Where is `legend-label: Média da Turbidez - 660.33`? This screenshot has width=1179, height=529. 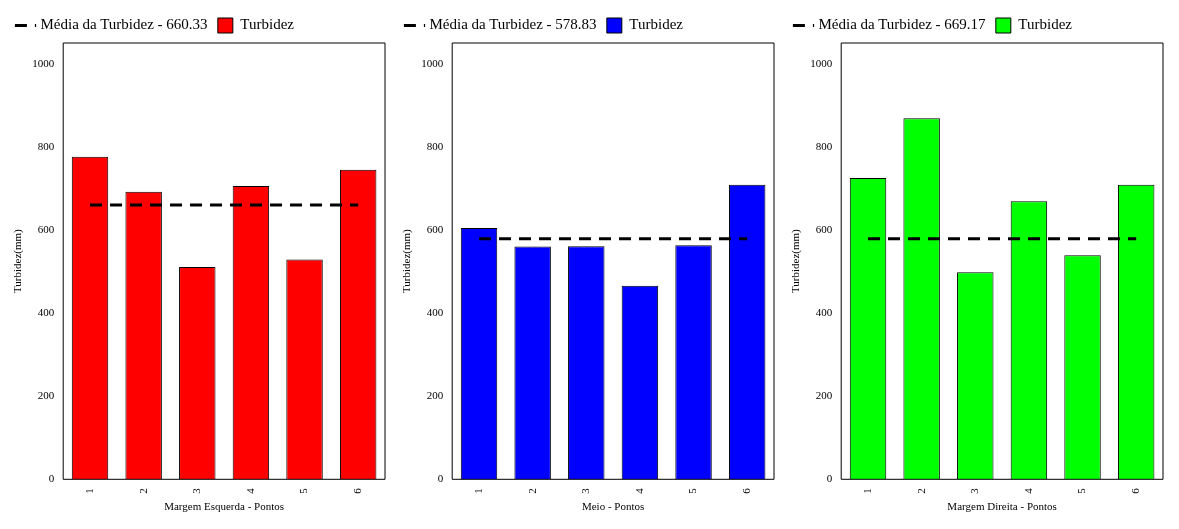
legend-label: Média da Turbidez - 660.33 is located at coordinates (124, 24).